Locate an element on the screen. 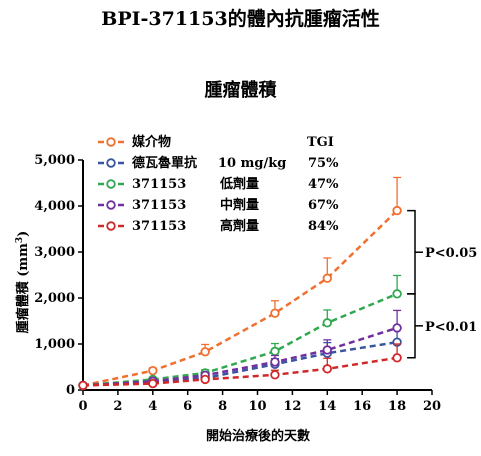 Image resolution: width=481 pixels, height=456 pixels. y-tick-label: 4,000 is located at coordinates (54, 206).